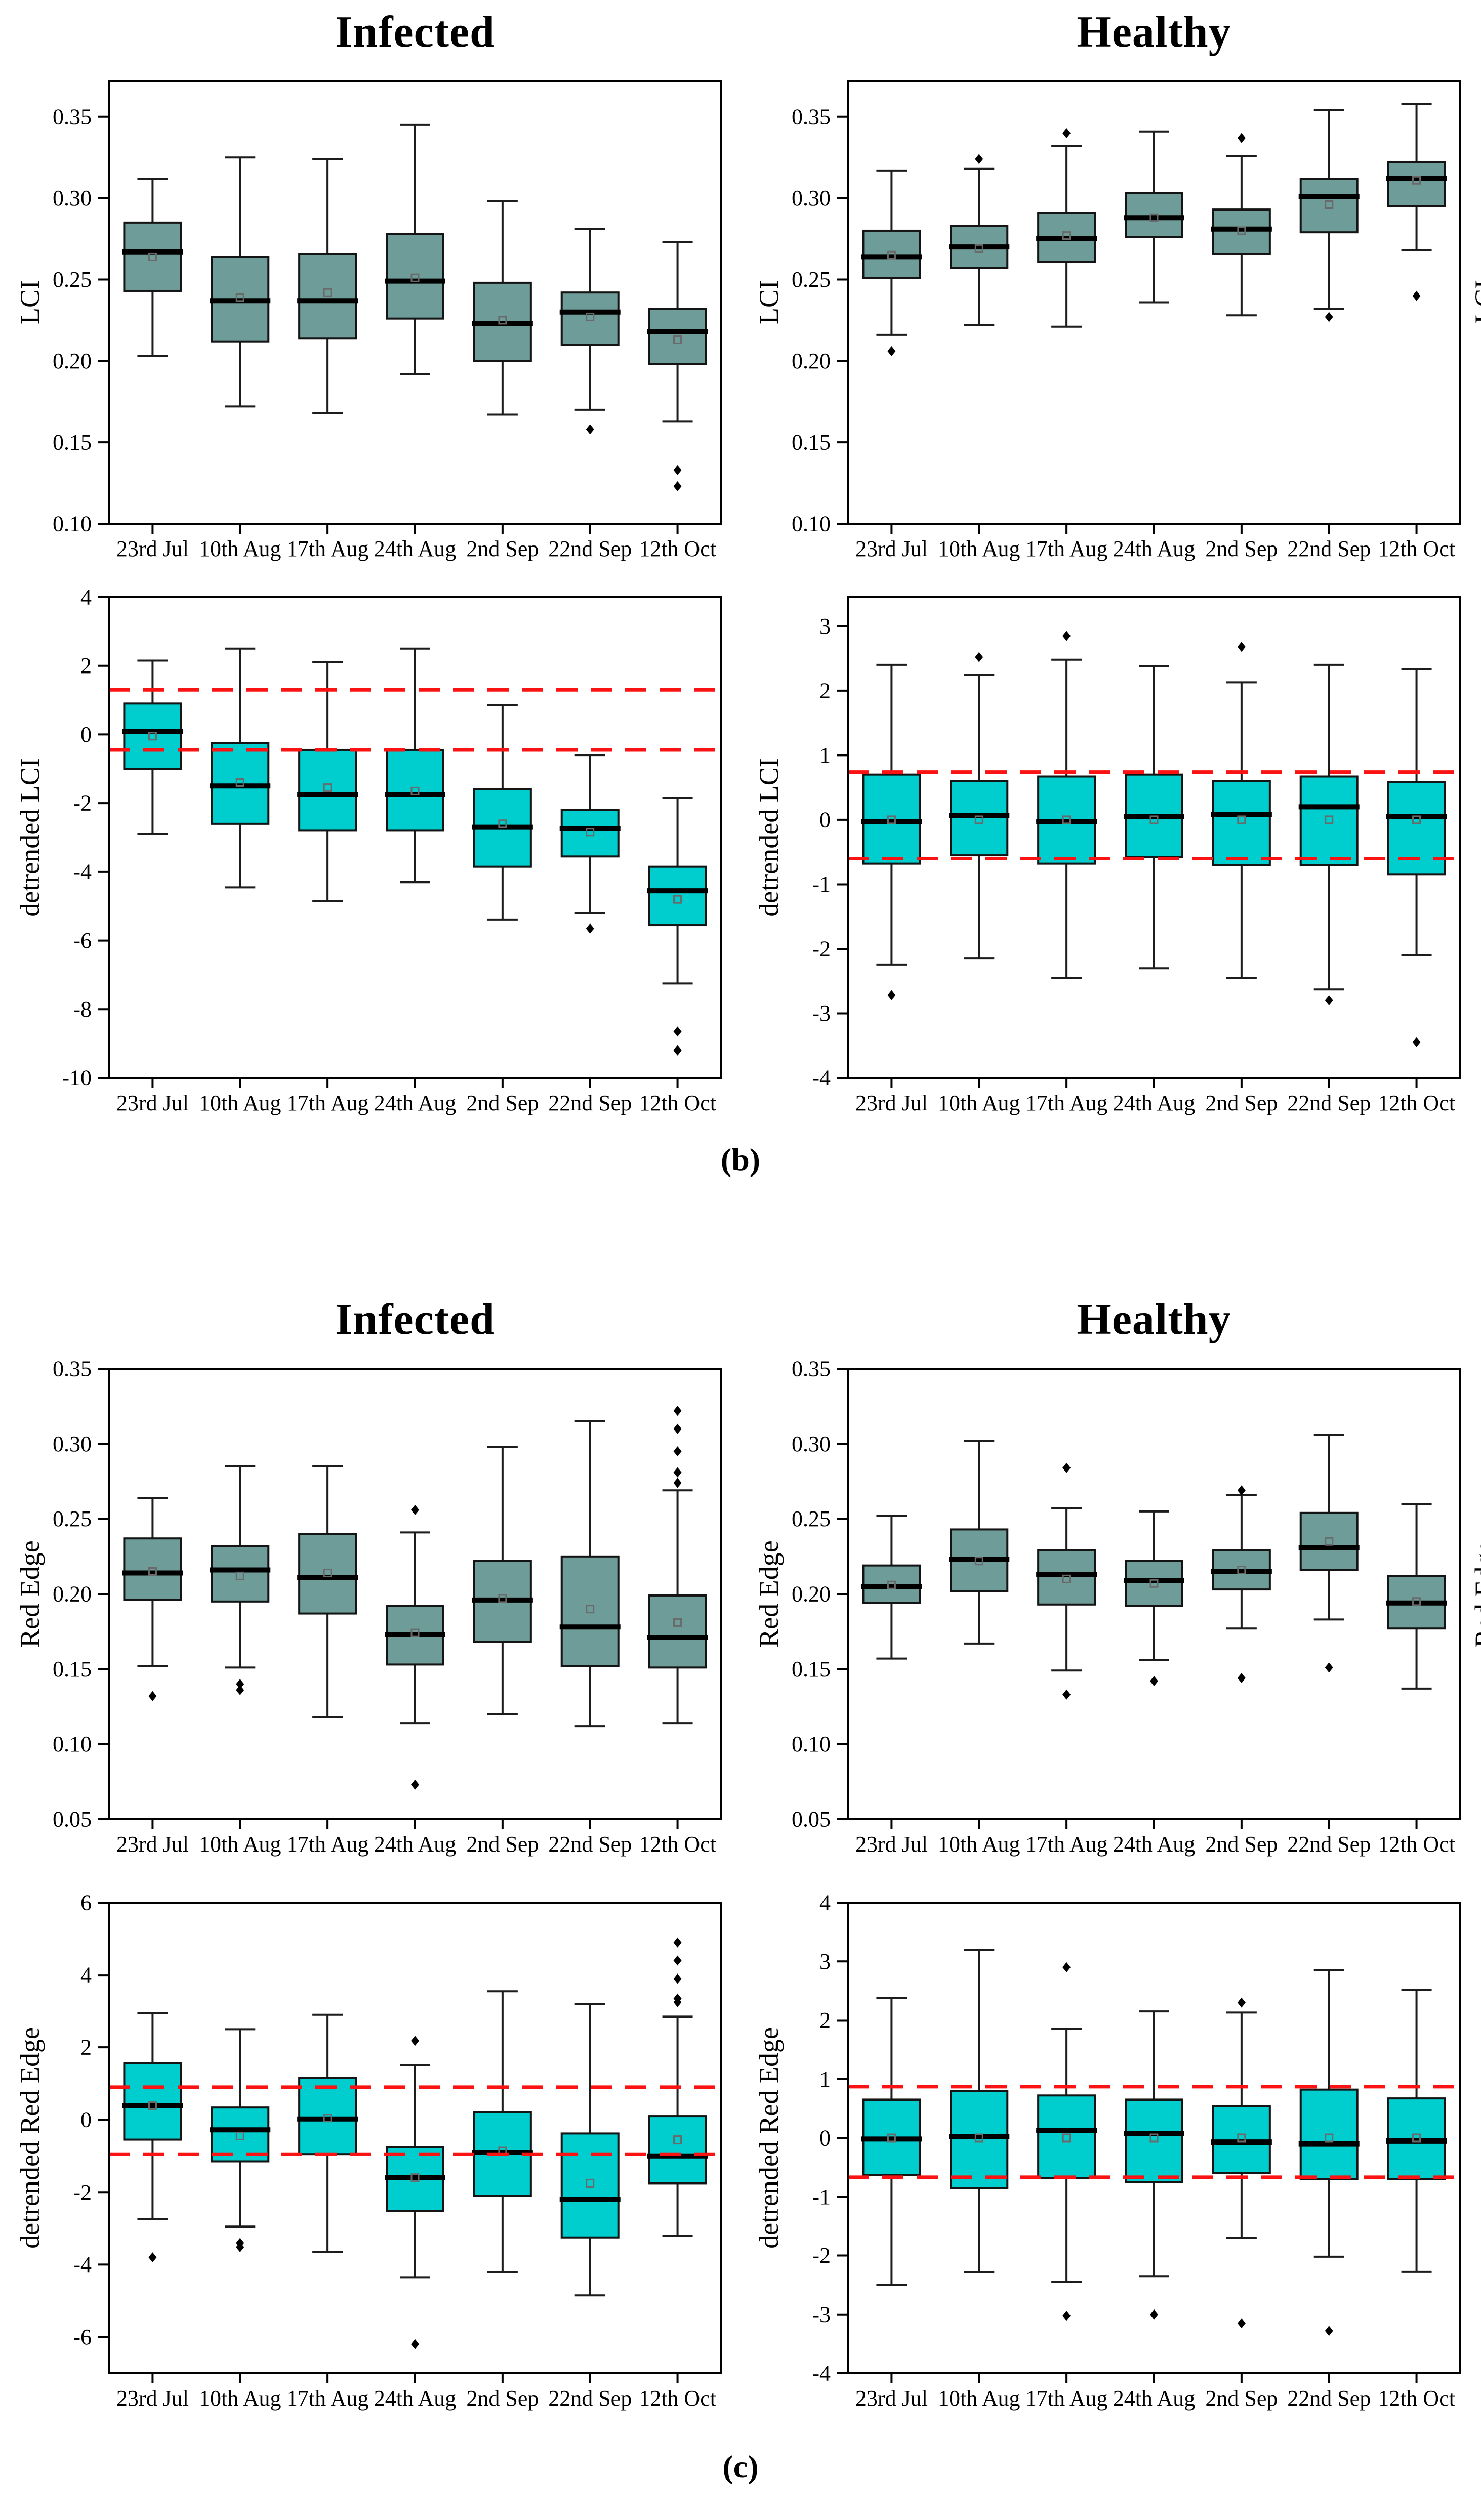 Image resolution: width=1481 pixels, height=2520 pixels. Describe the element at coordinates (82, 2192) in the screenshot. I see `y-tick-label: -2` at that location.